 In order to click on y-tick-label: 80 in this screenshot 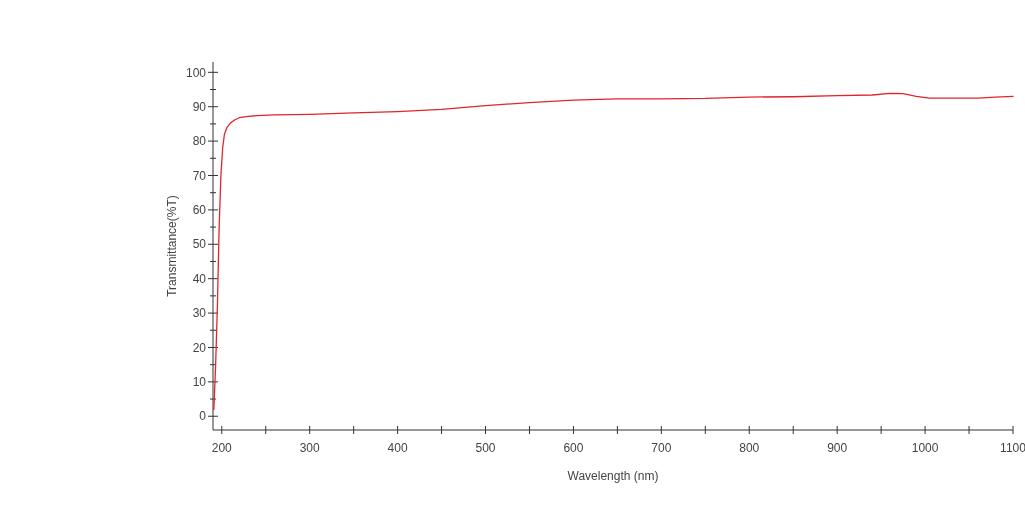, I will do `click(199, 141)`.